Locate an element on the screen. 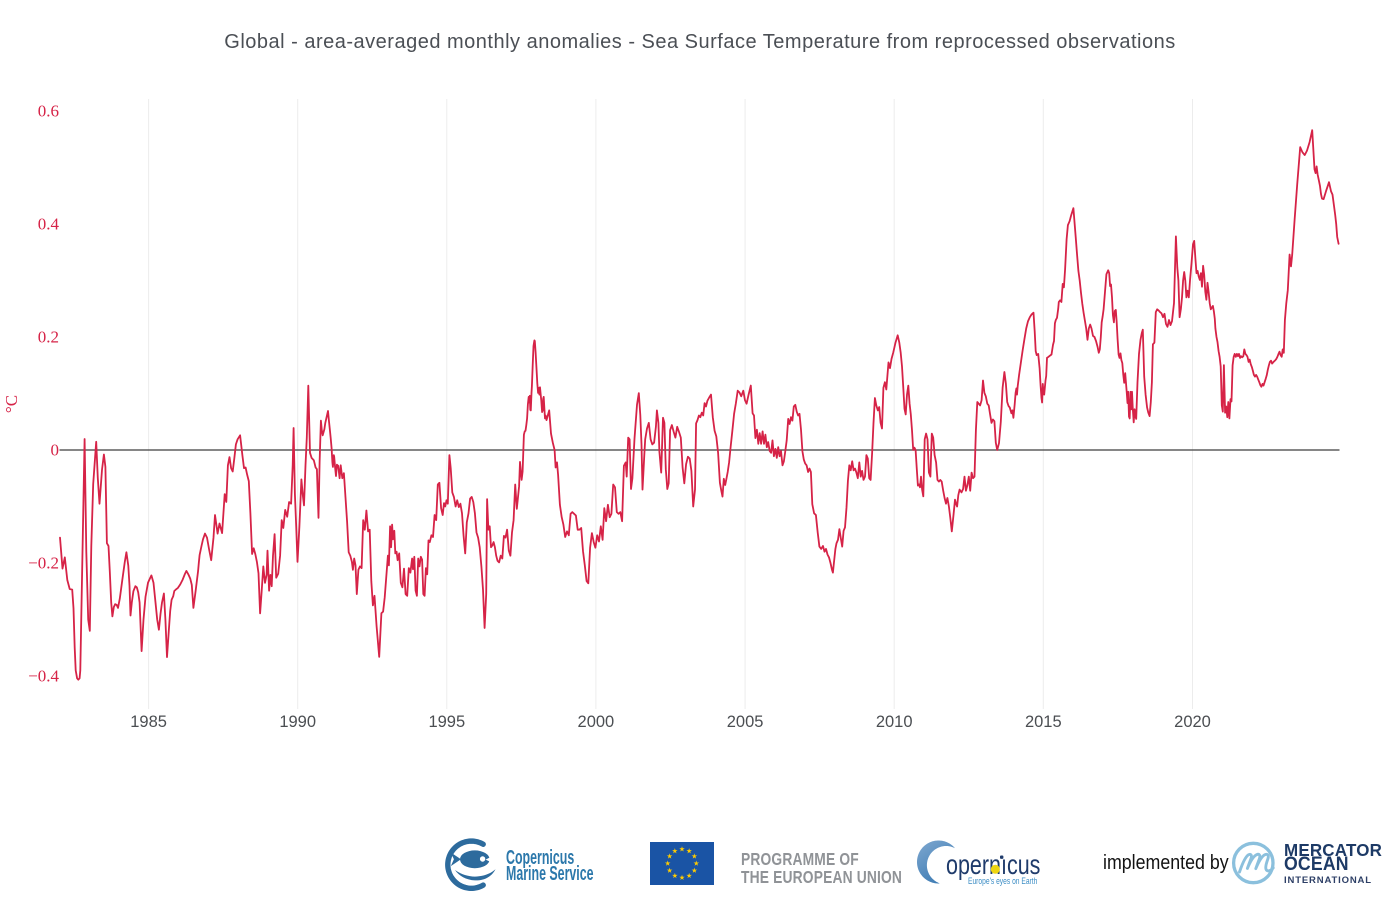 The height and width of the screenshot is (900, 1400). svg-text: 0.2 is located at coordinates (48, 337).